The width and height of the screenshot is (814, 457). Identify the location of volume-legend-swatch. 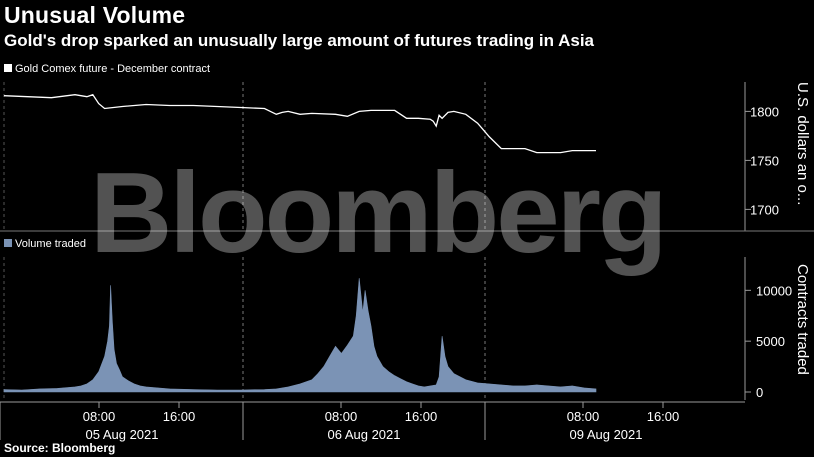
(8, 243).